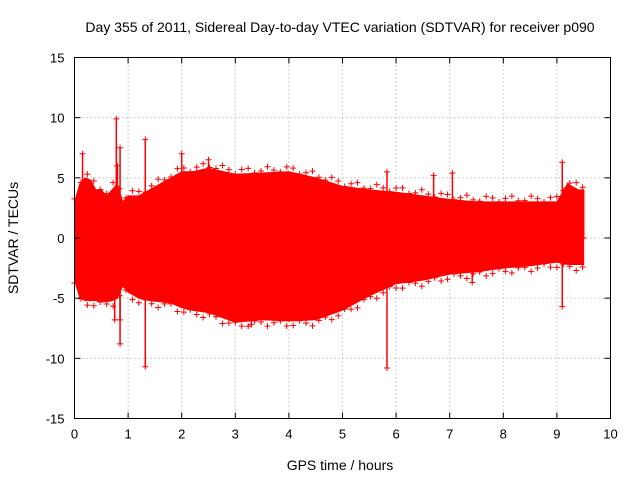 Image resolution: width=640 pixels, height=480 pixels. I want to click on x-tick-label: 1, so click(127, 434).